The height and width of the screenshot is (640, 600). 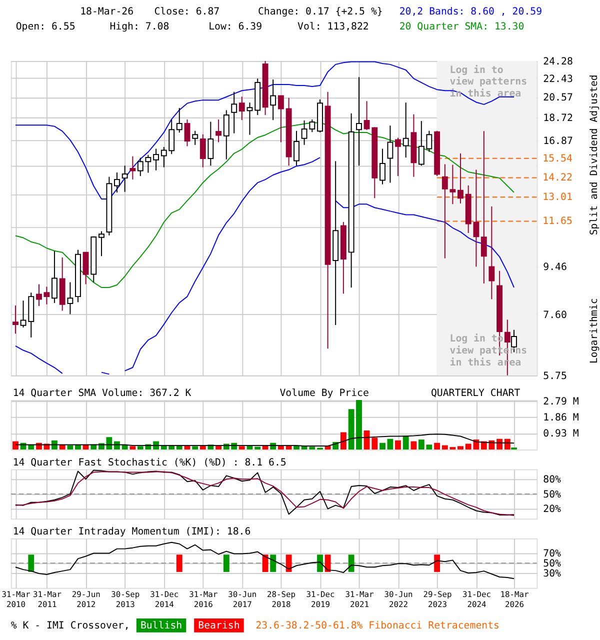 I want to click on text: Split and Dividend Adjusted, so click(x=594, y=155).